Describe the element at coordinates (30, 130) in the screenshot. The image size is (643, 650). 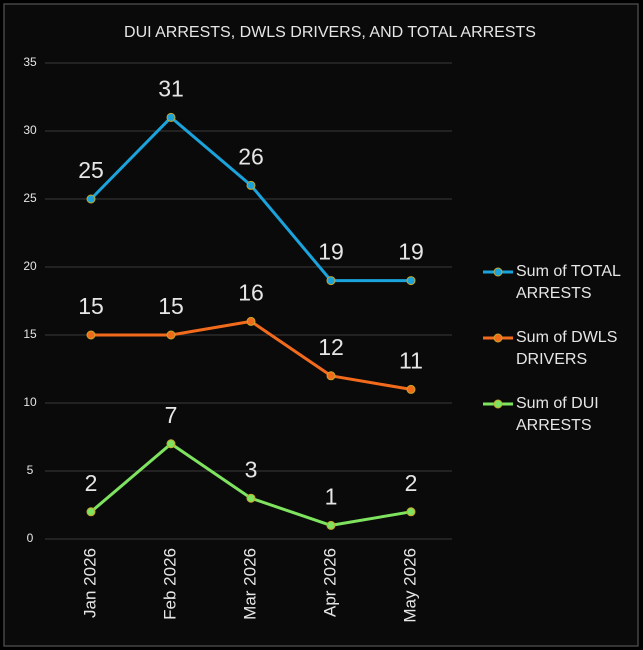
I see `y-tick-label: 30` at that location.